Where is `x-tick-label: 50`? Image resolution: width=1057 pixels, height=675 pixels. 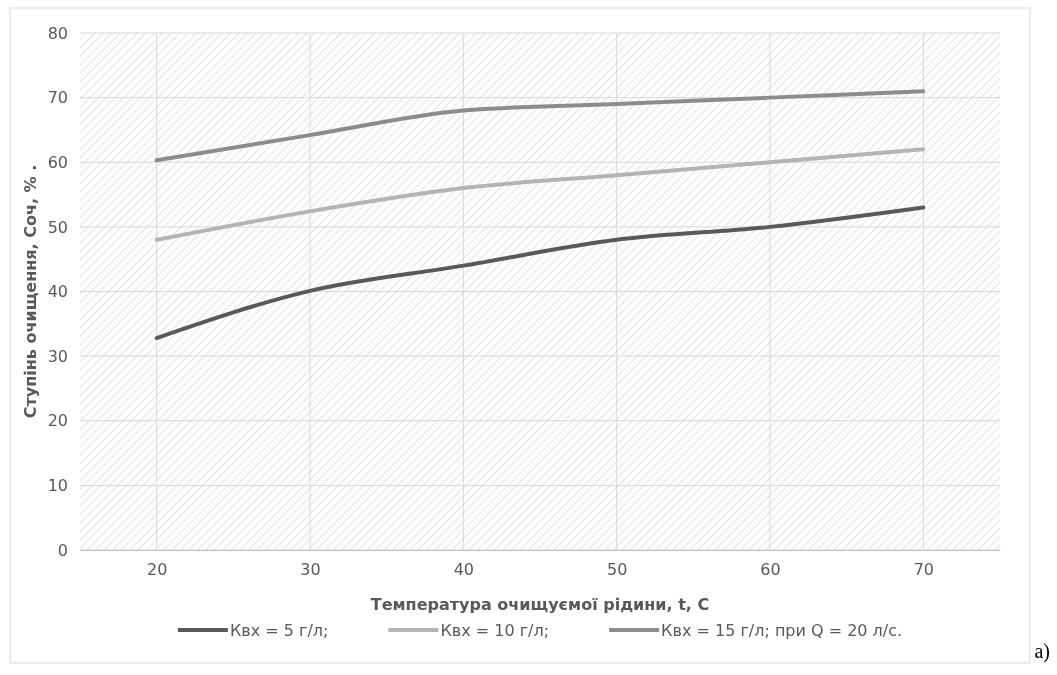 x-tick-label: 50 is located at coordinates (617, 570).